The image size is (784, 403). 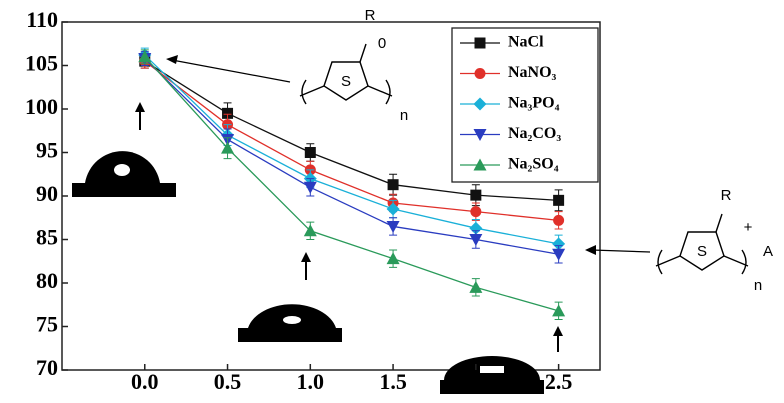 I want to click on legend-label: Na₃PO₄, so click(x=534, y=103).